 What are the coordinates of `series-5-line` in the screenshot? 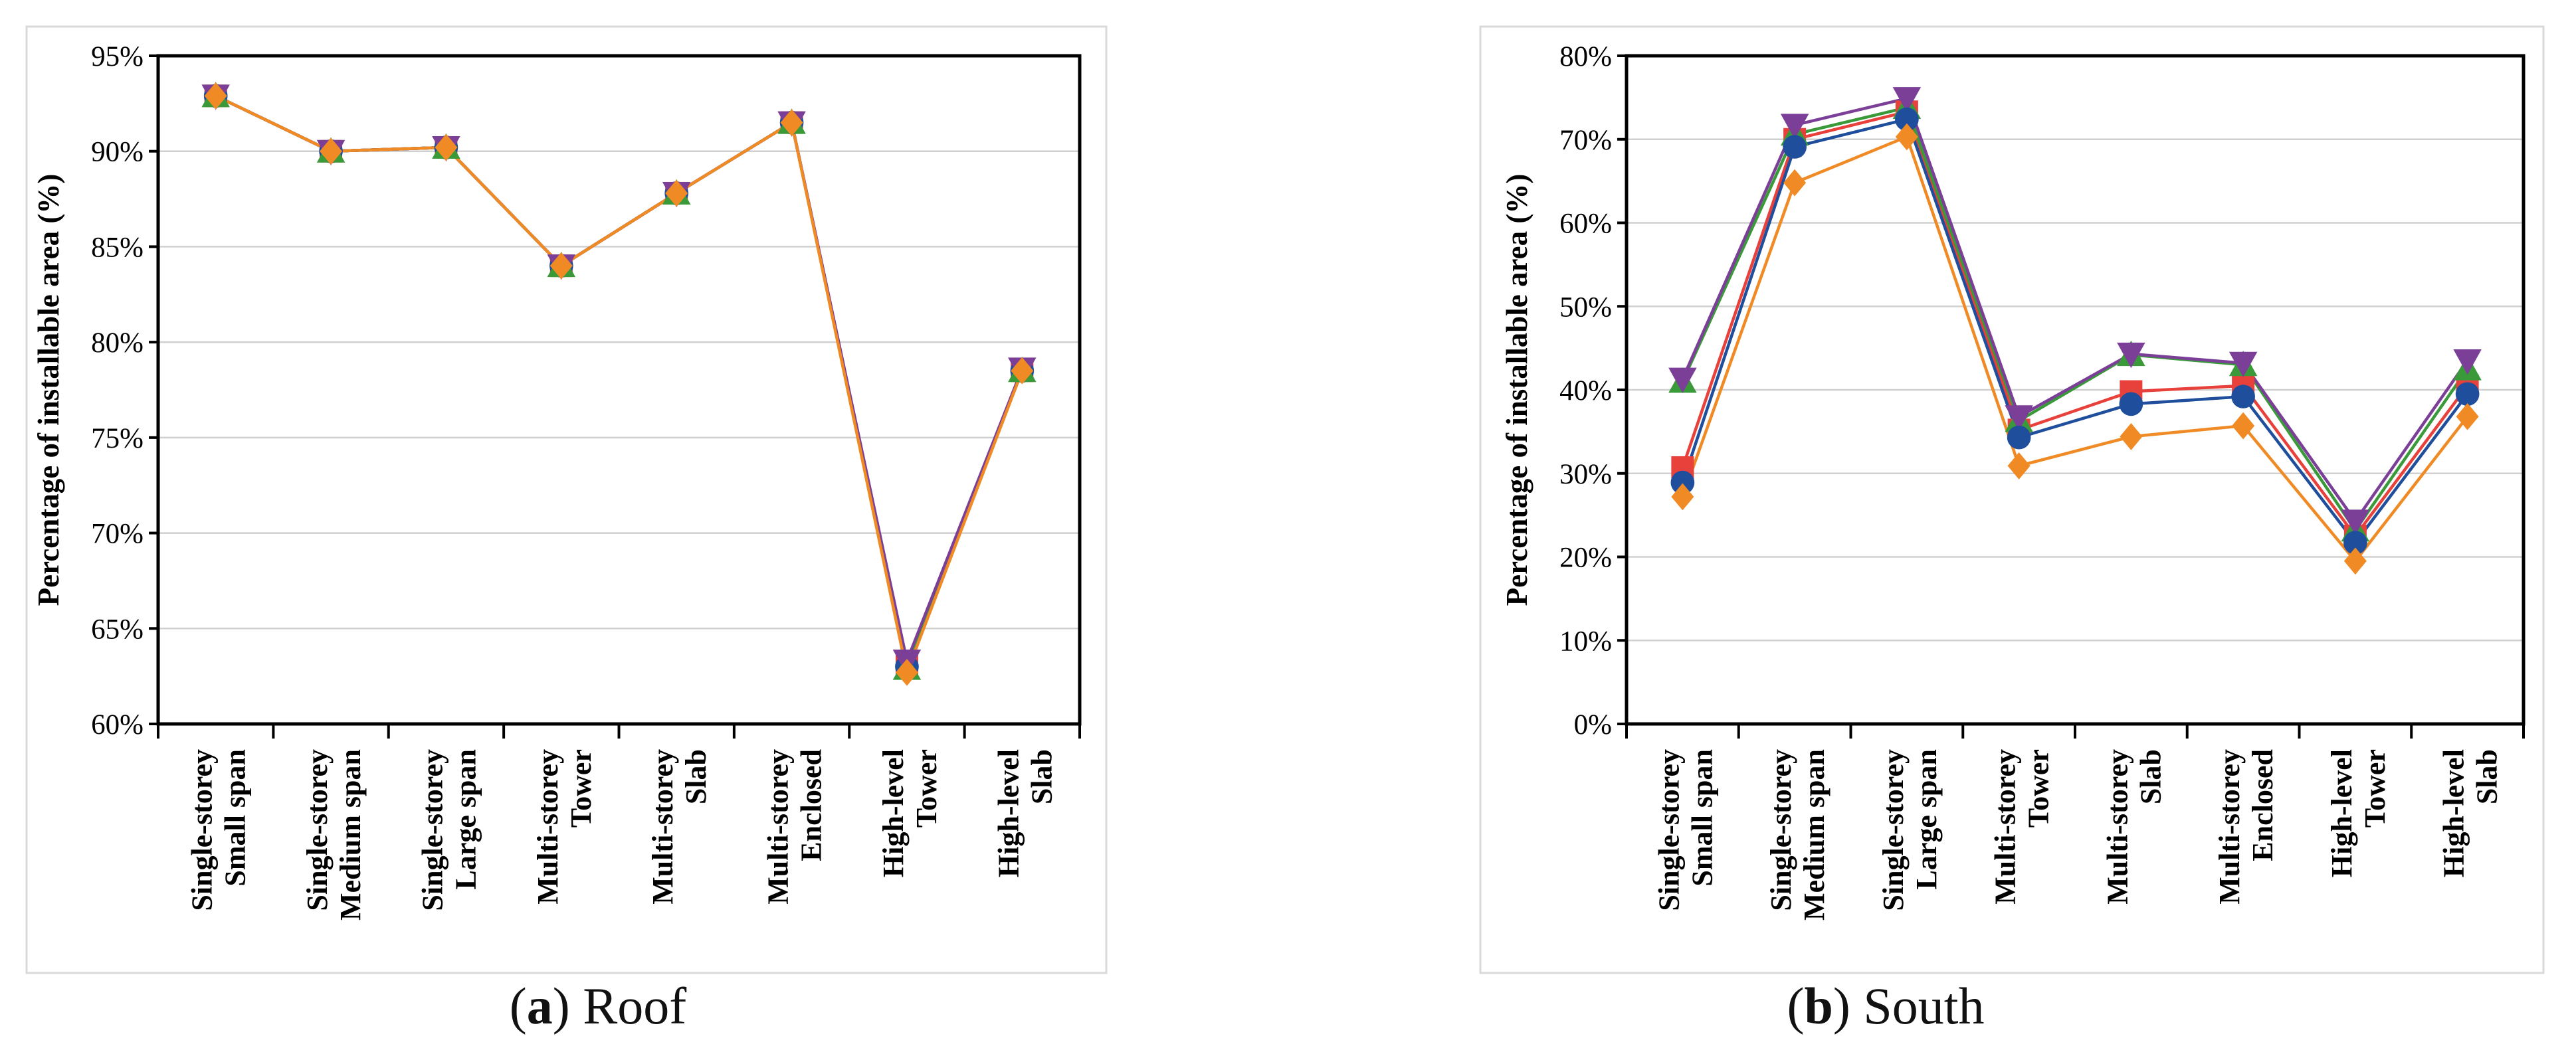 It's located at (2075, 349).